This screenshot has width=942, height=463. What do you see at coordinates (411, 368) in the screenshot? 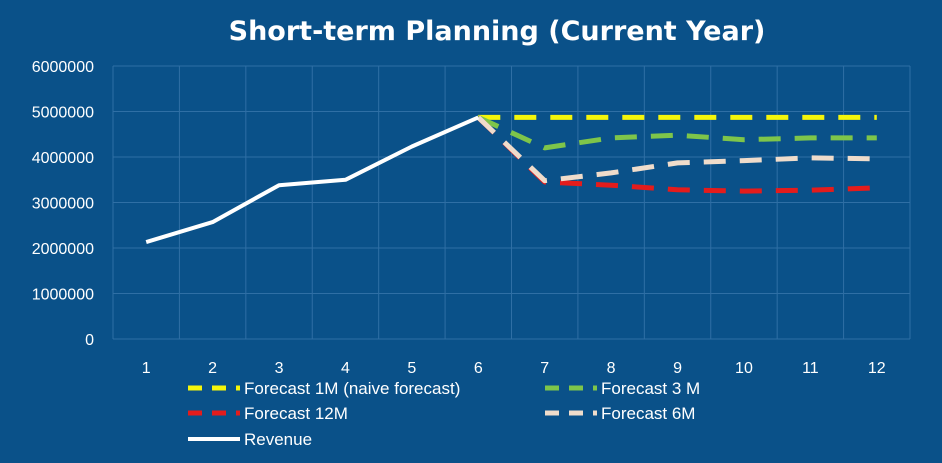
I see `x-tick-label: 5` at bounding box center [411, 368].